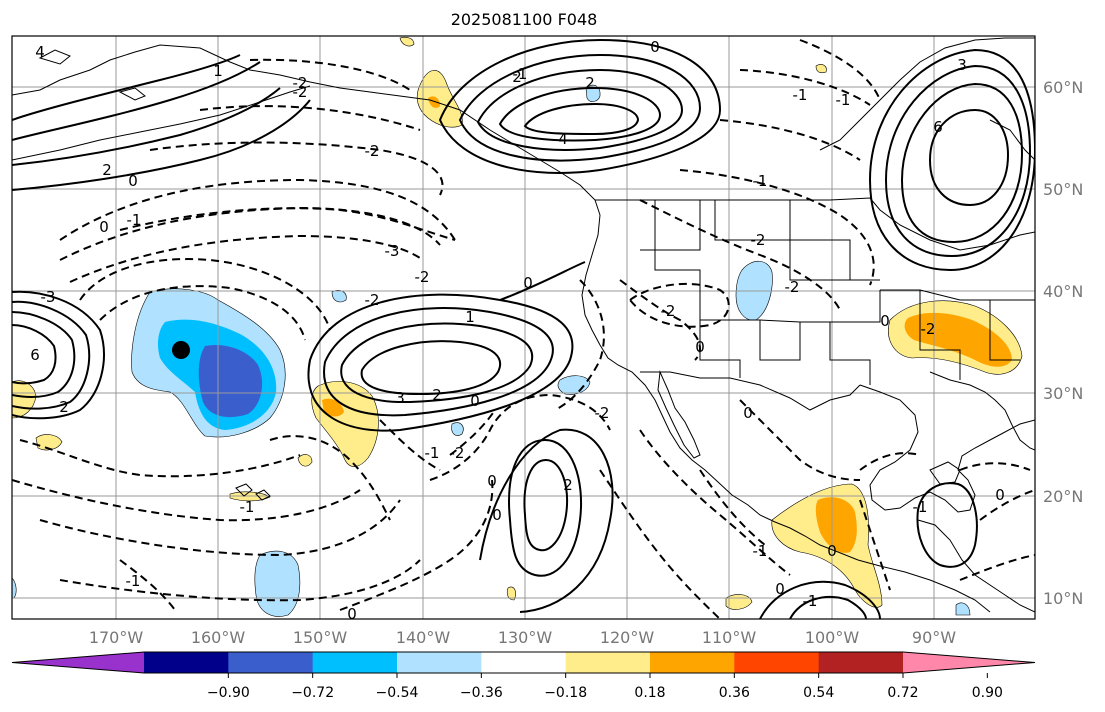 This screenshot has height=712, width=1105. I want to click on colorbar-tick-label: −0.90, so click(228, 693).